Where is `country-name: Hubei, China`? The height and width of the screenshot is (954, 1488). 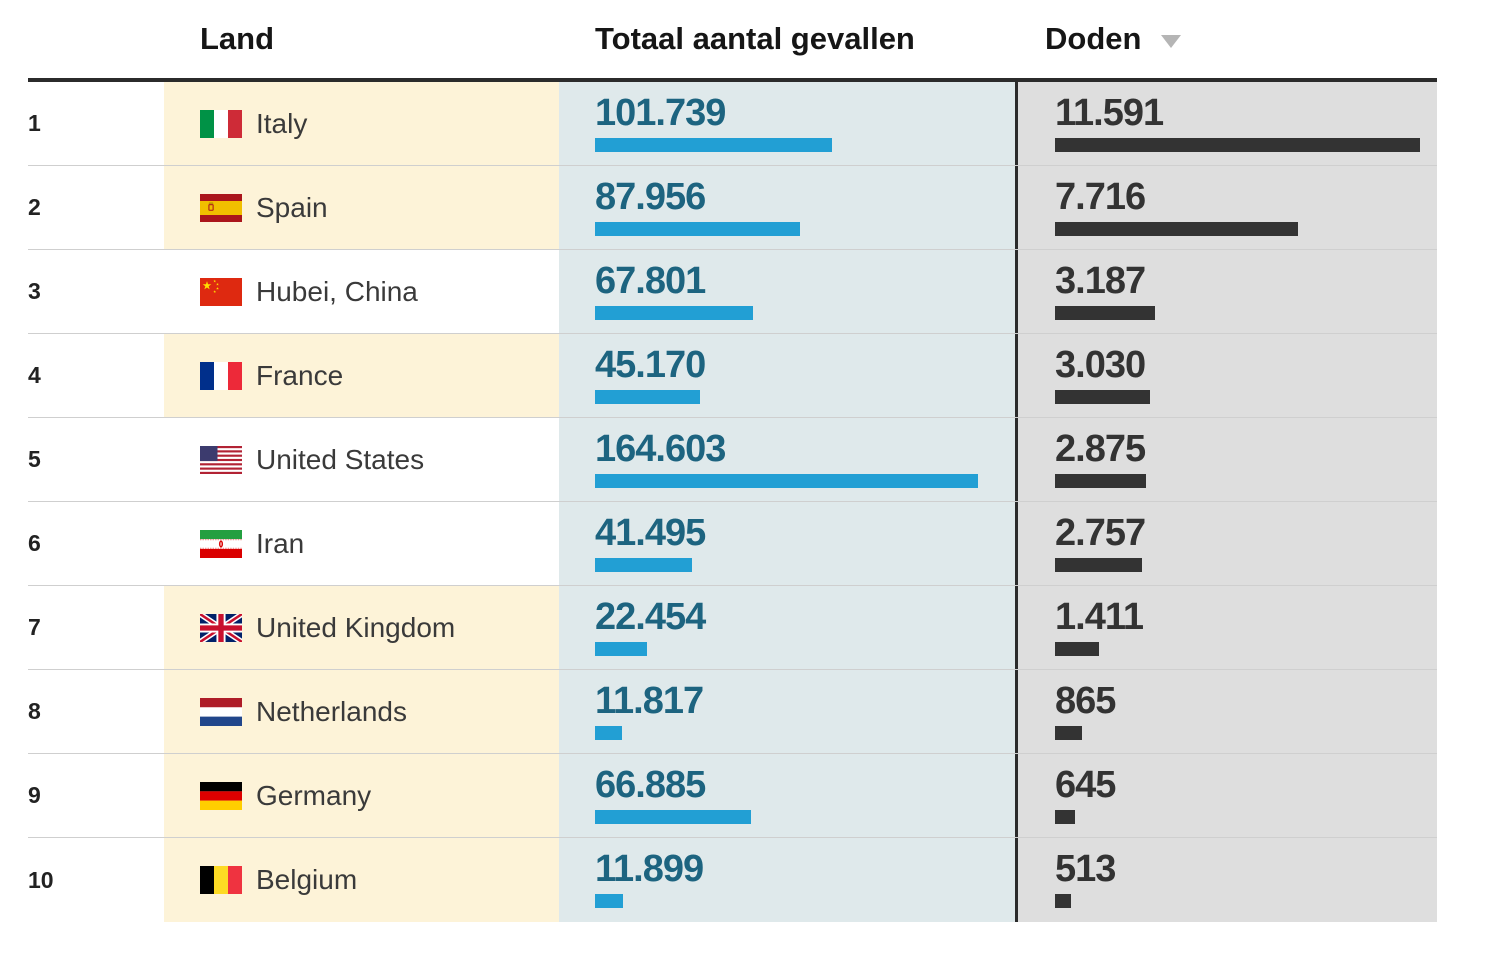 country-name: Hubei, China is located at coordinates (337, 291).